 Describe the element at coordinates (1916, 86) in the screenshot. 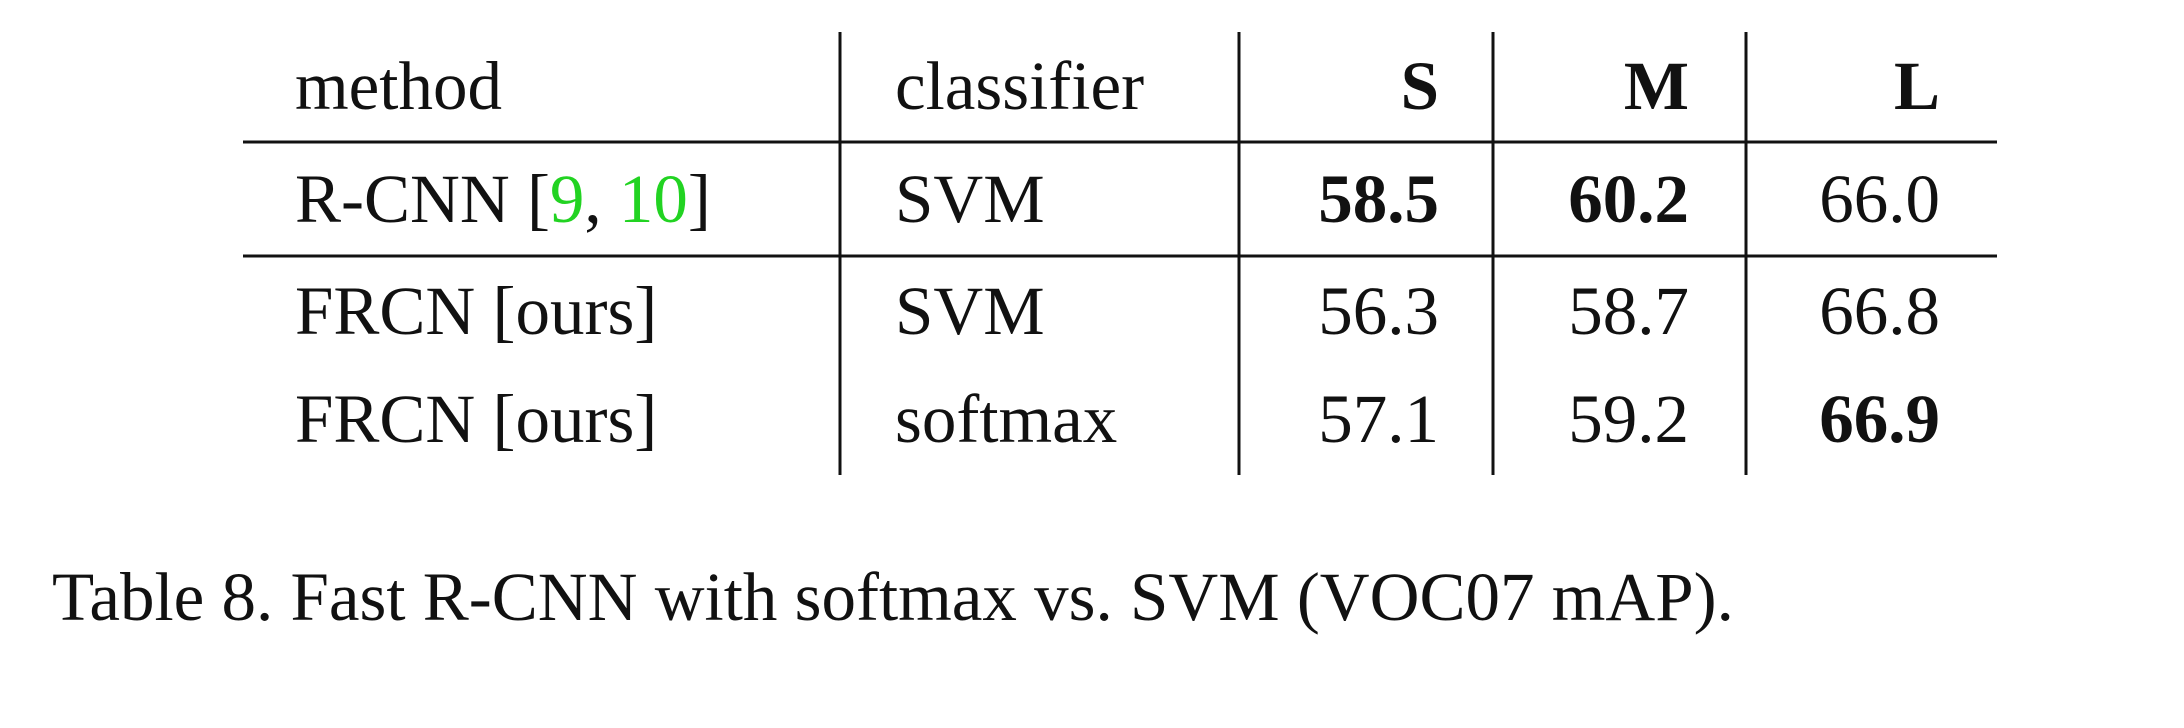

I see `header-l: L` at that location.